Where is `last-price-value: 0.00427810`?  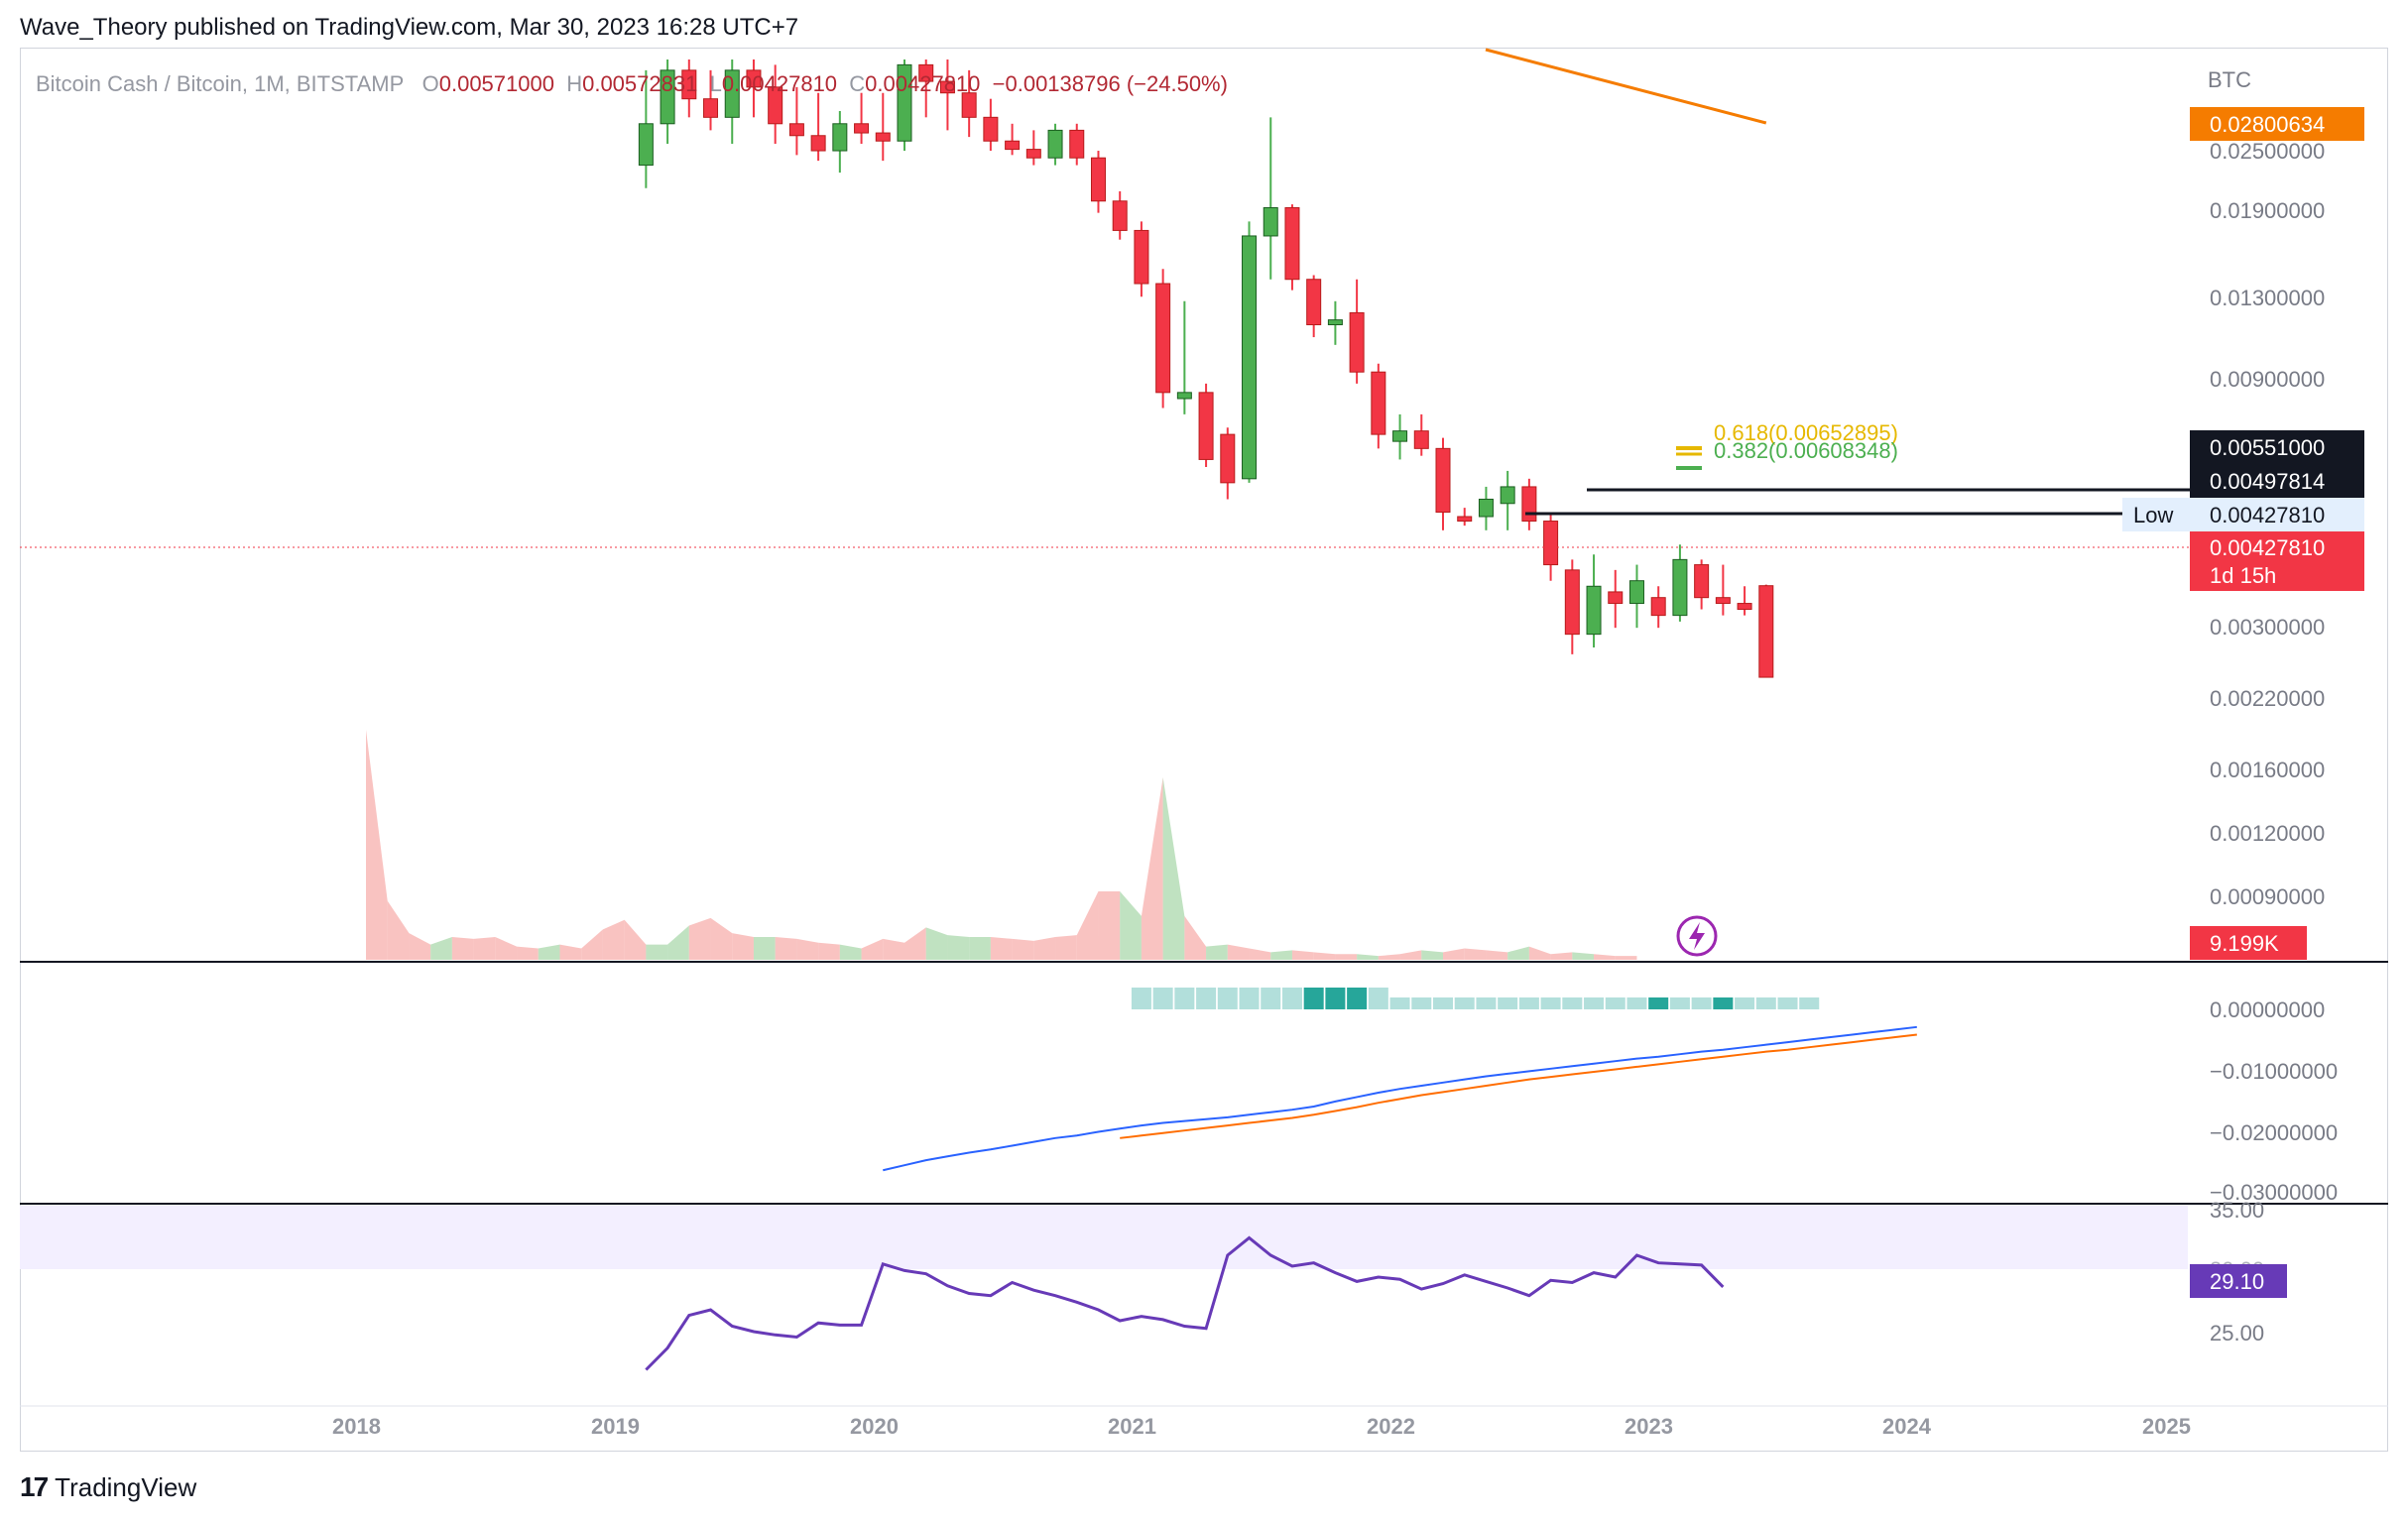
last-price-value: 0.00427810 is located at coordinates (2268, 547).